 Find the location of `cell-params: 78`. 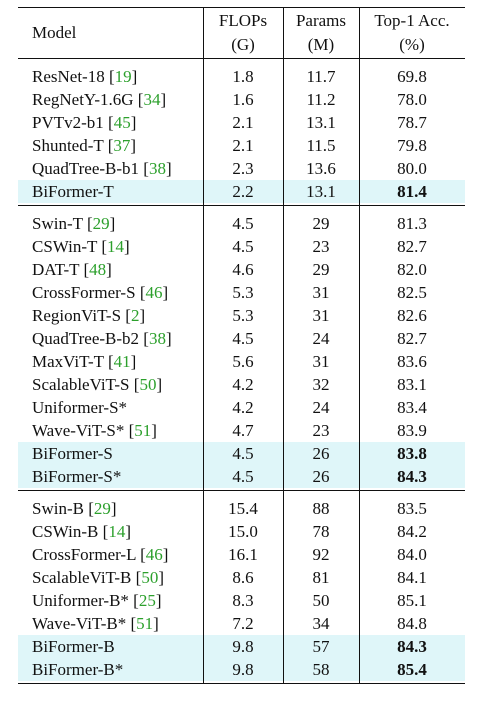

cell-params: 78 is located at coordinates (321, 531).